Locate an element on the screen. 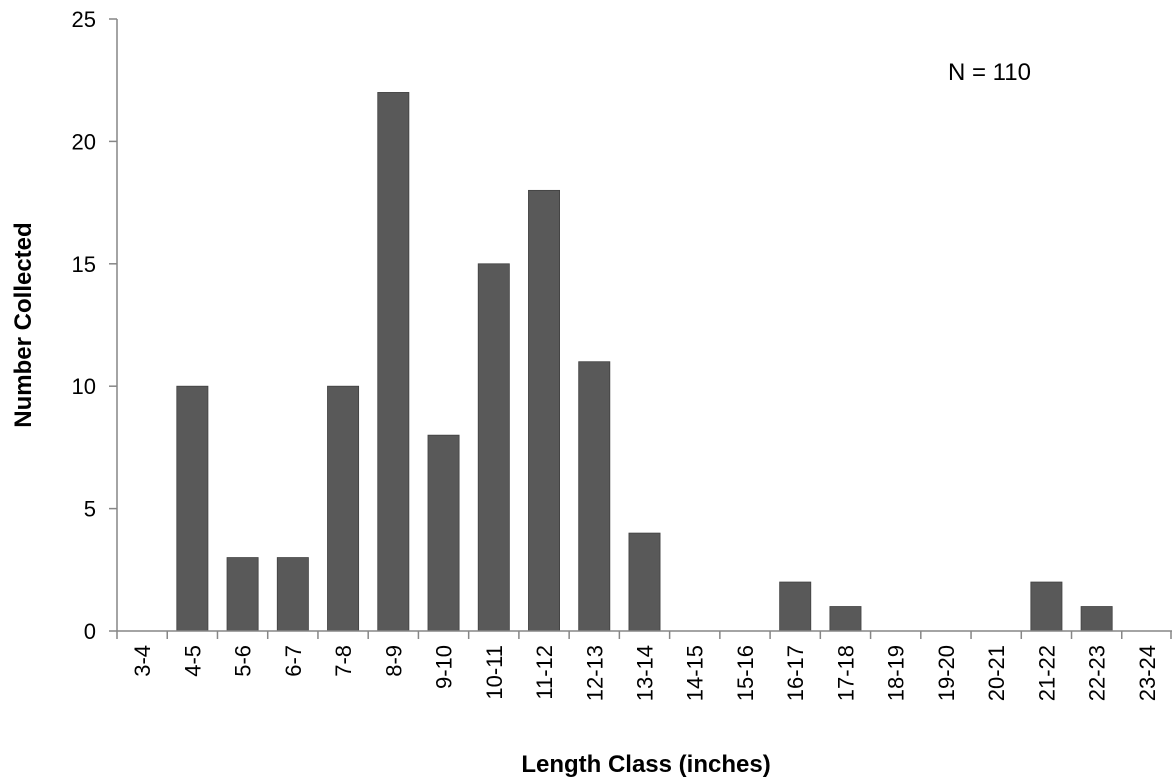 The image size is (1172, 782). x-tick-label-10-11: 10-11 is located at coordinates (494, 672).